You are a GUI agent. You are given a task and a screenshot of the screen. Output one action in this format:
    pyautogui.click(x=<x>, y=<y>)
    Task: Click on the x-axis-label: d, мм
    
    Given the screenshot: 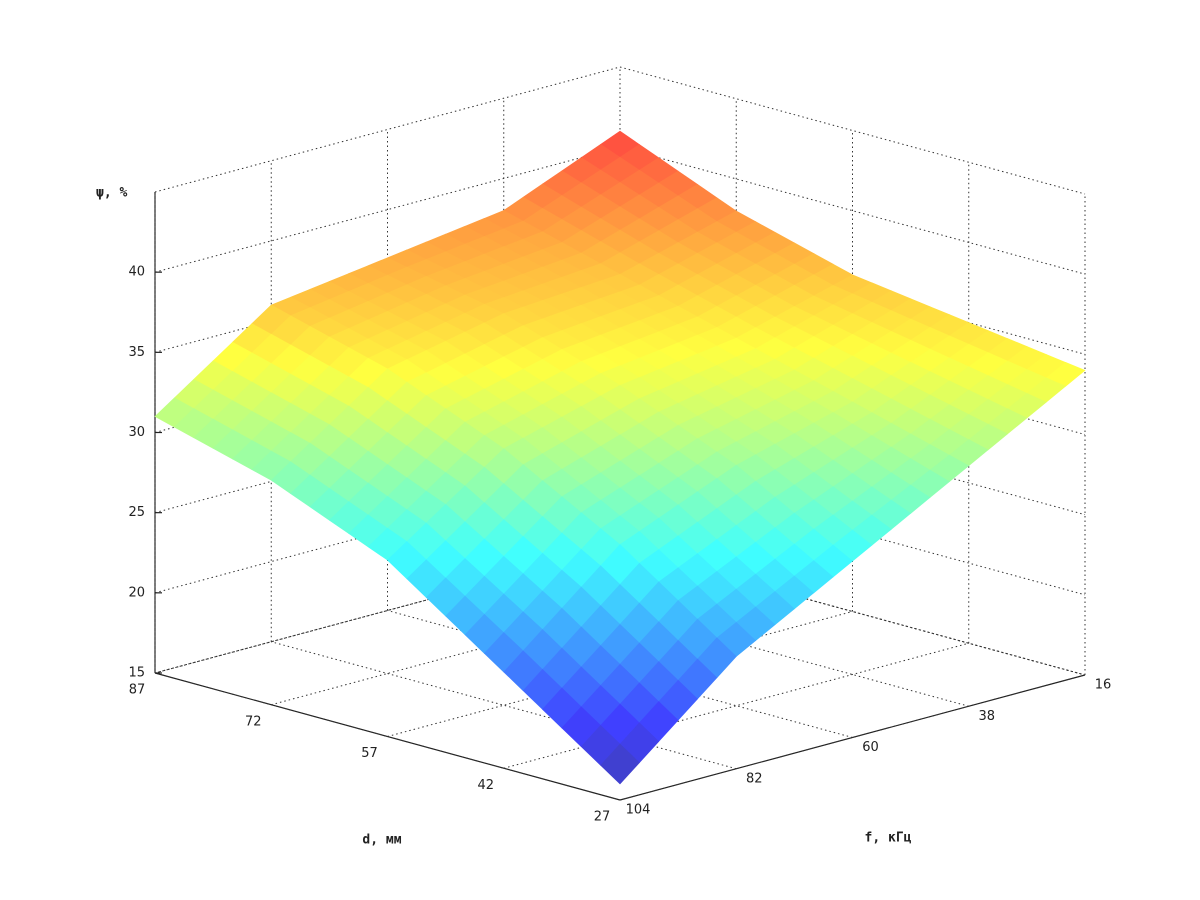 What is the action you would take?
    pyautogui.click(x=381, y=840)
    